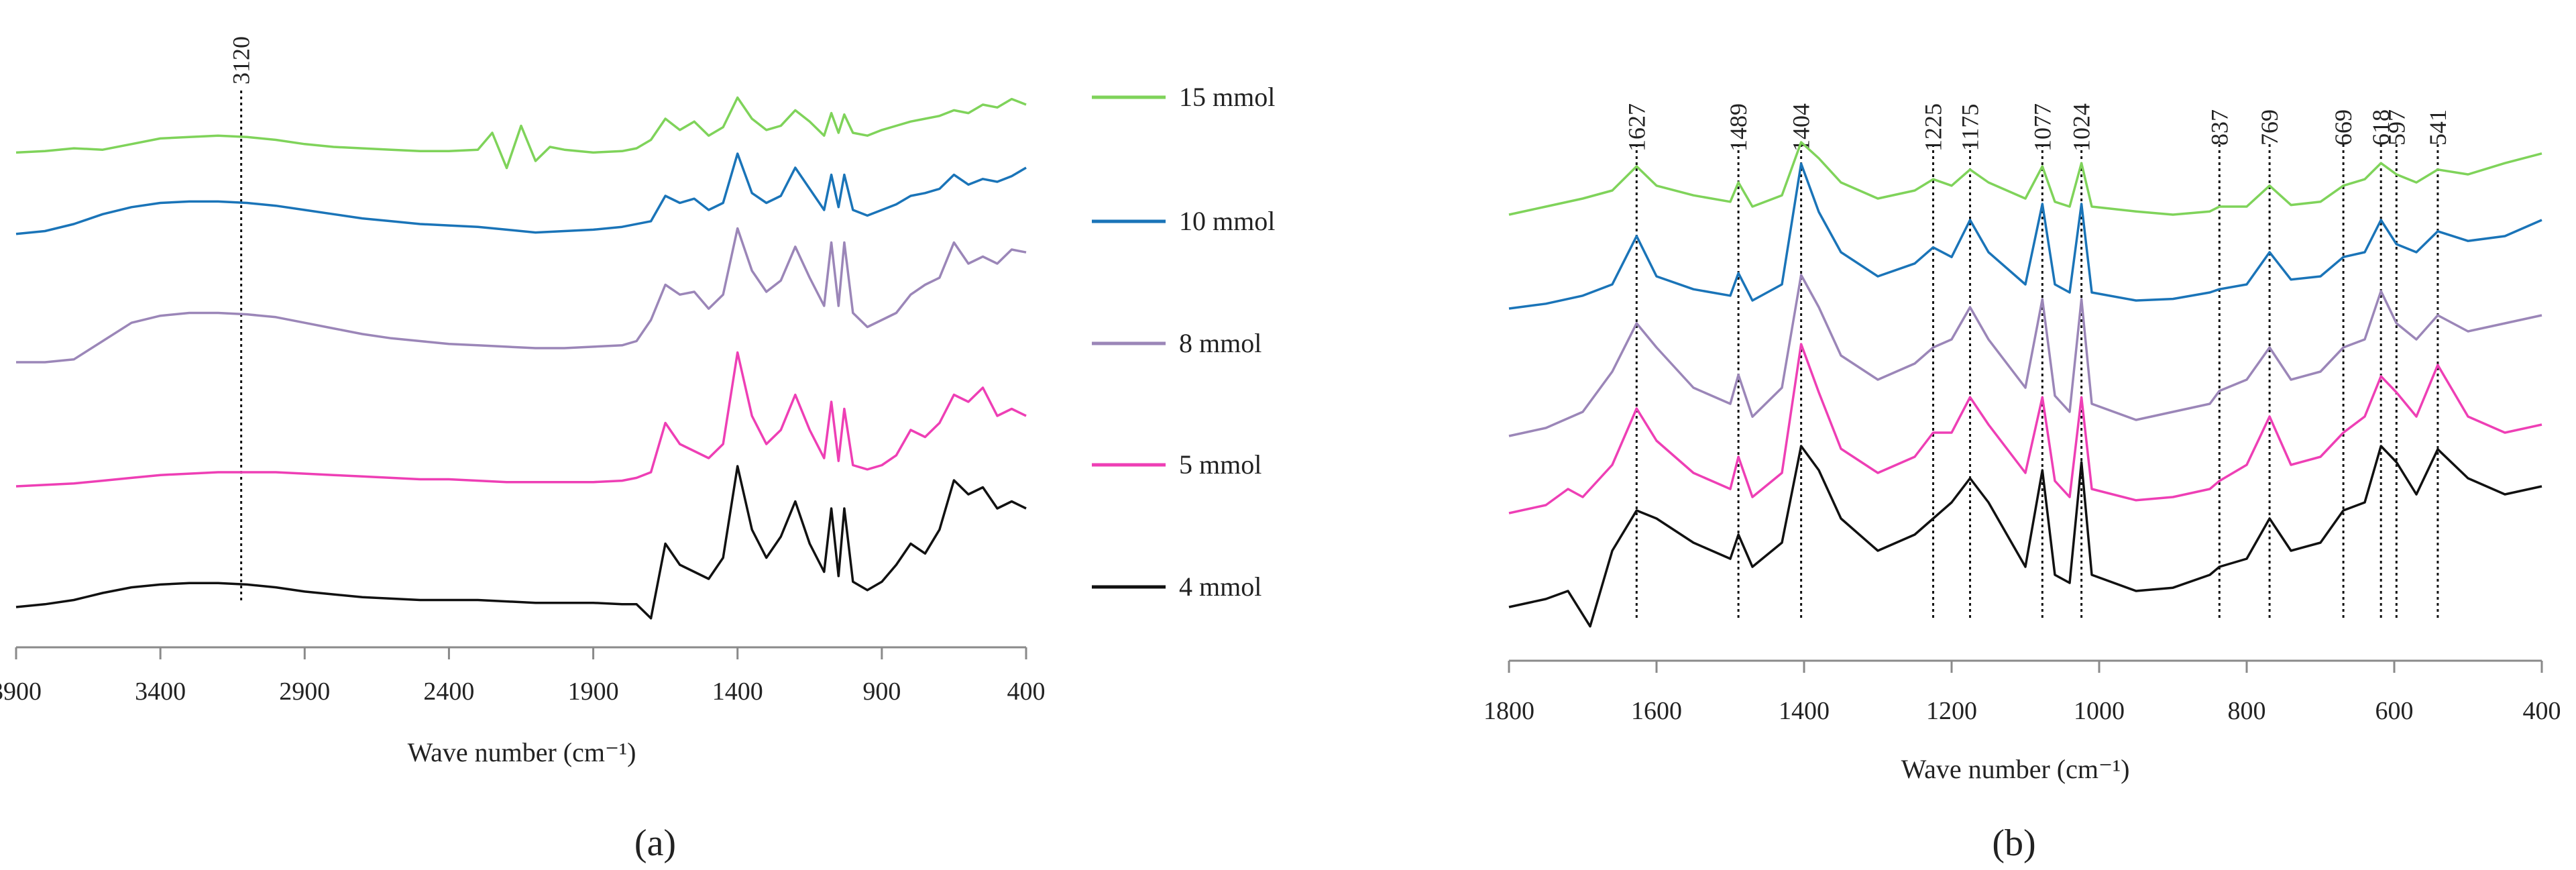  I want to click on panel-b-x-tick-label: 1200, so click(1951, 711).